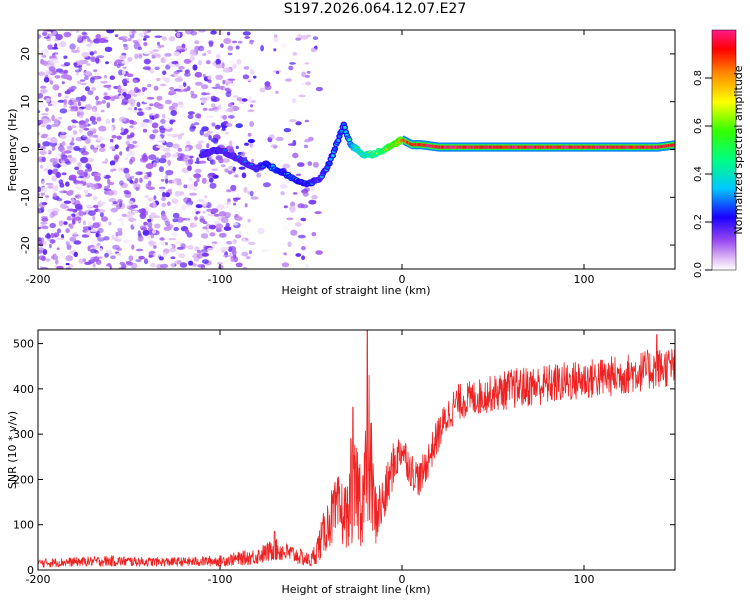 The width and height of the screenshot is (750, 600). I want to click on x-tick-label: 0, so click(402, 279).